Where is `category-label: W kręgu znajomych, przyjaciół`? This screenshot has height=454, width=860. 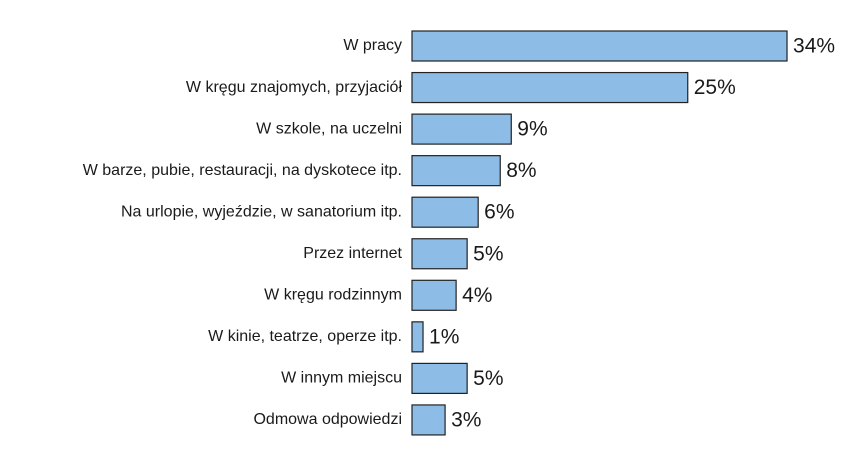
category-label: W kręgu znajomych, przyjaciół is located at coordinates (294, 87).